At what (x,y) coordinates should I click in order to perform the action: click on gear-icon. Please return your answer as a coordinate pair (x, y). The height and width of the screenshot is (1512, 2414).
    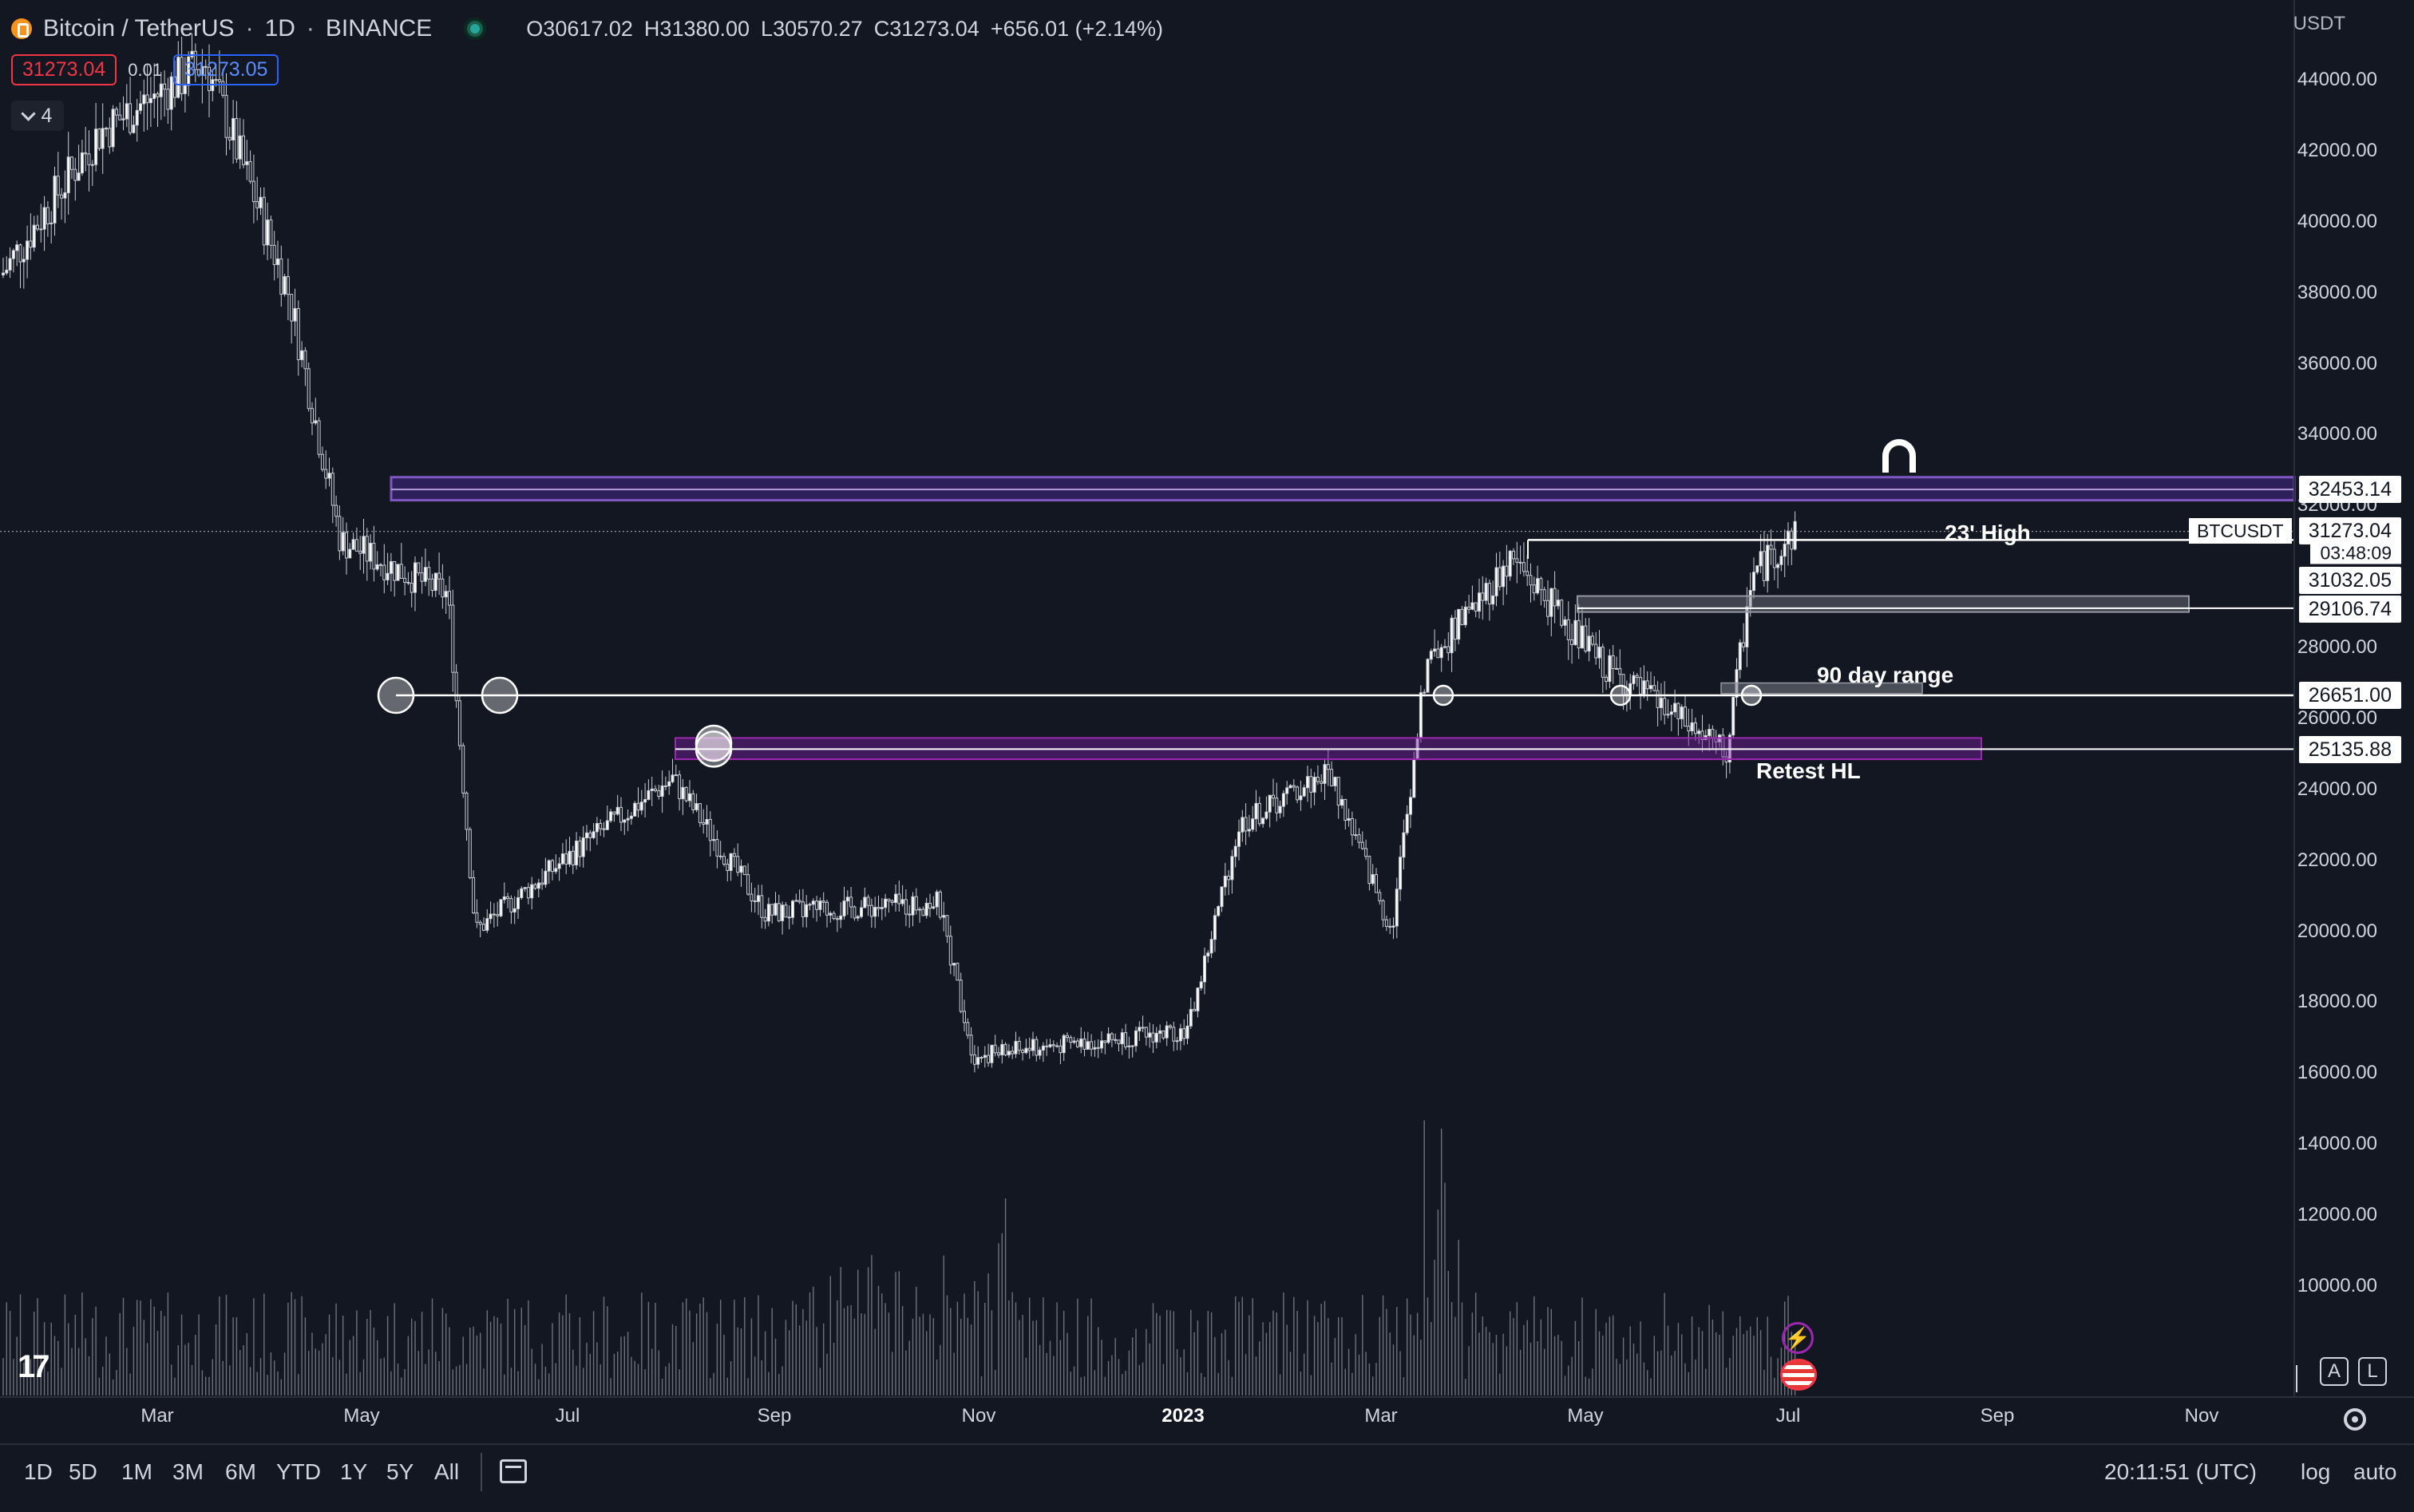
    Looking at the image, I should click on (2355, 1419).